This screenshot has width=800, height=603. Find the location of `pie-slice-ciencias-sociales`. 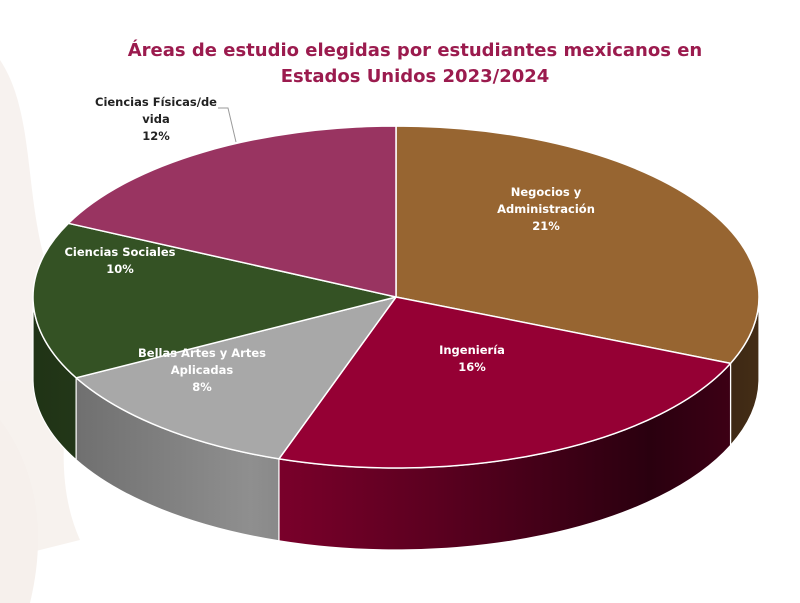

pie-slice-ciencias-sociales is located at coordinates (214, 300).